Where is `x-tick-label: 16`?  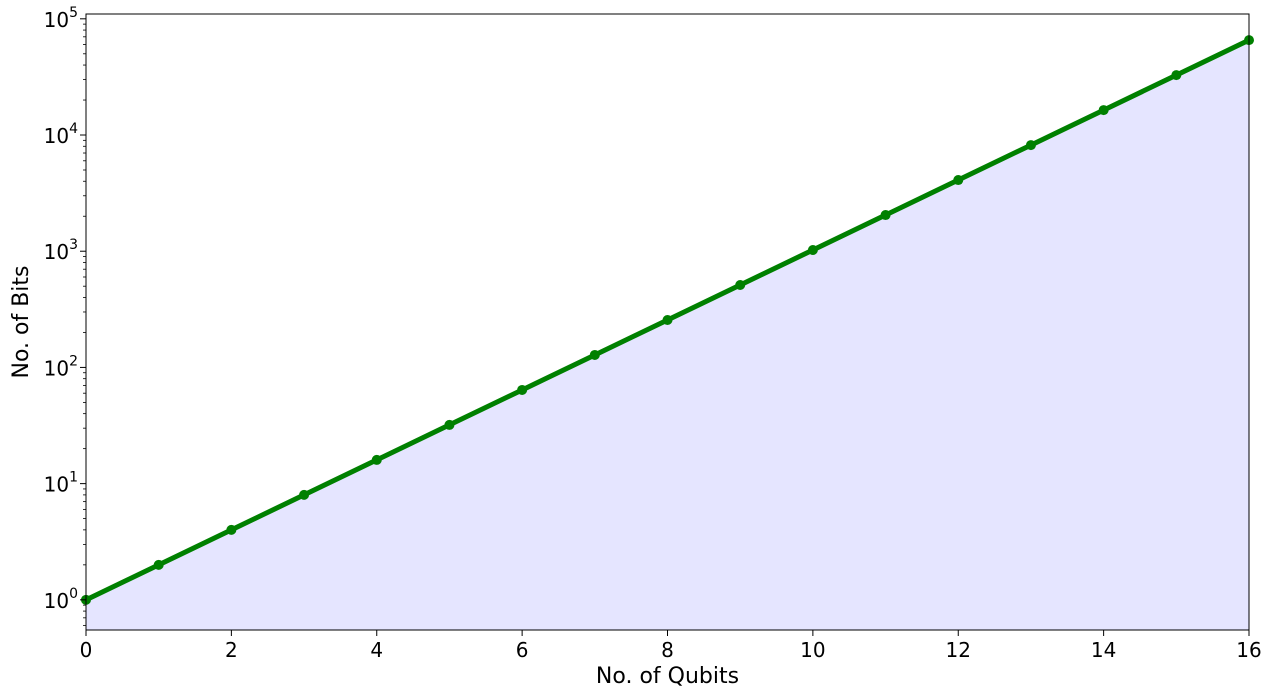 x-tick-label: 16 is located at coordinates (1248, 650).